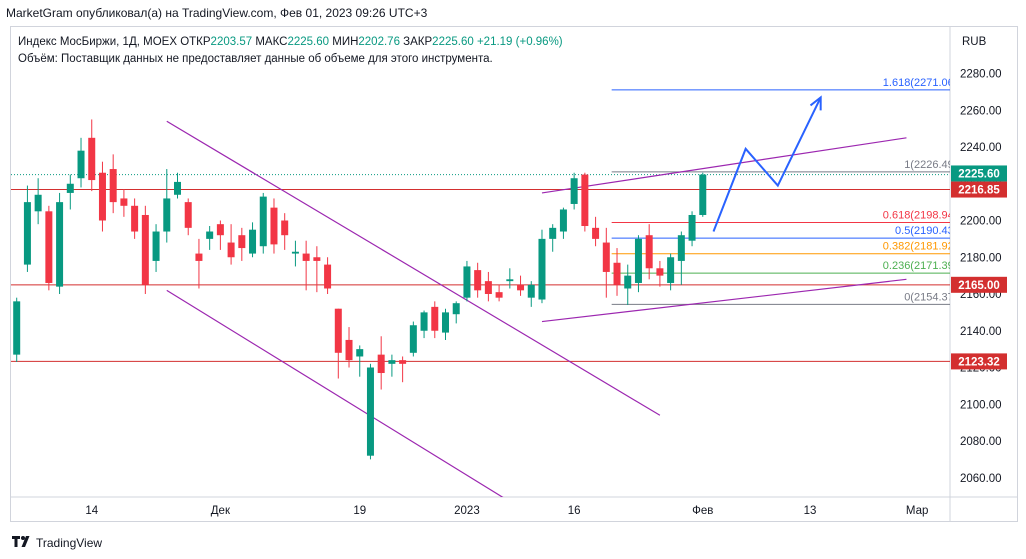 The width and height of the screenshot is (1026, 559). I want to click on x-tick-label: 19, so click(359, 511).